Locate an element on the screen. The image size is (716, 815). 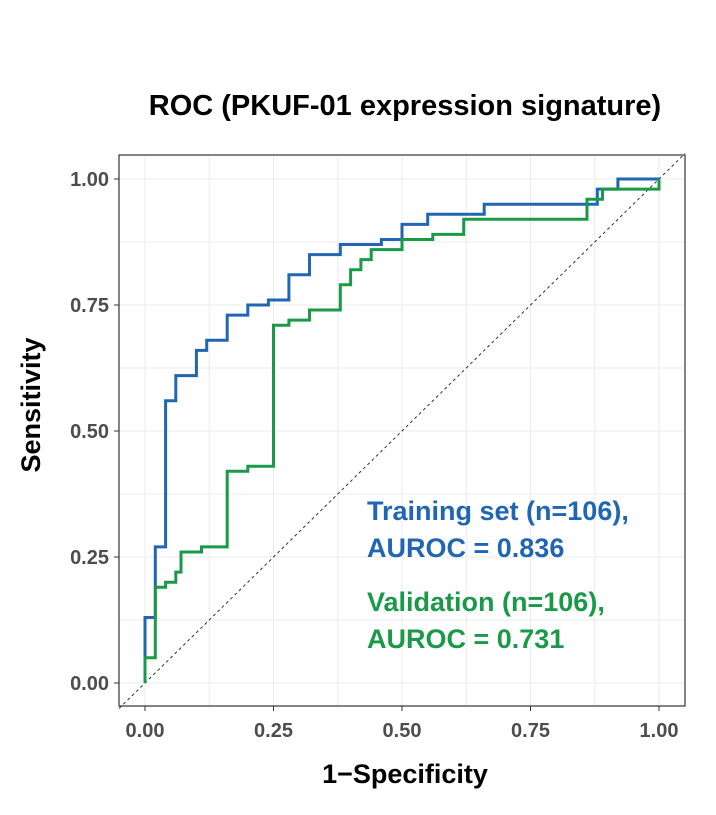
training-legend-line2: AUROC = 0.836 is located at coordinates (465, 548).